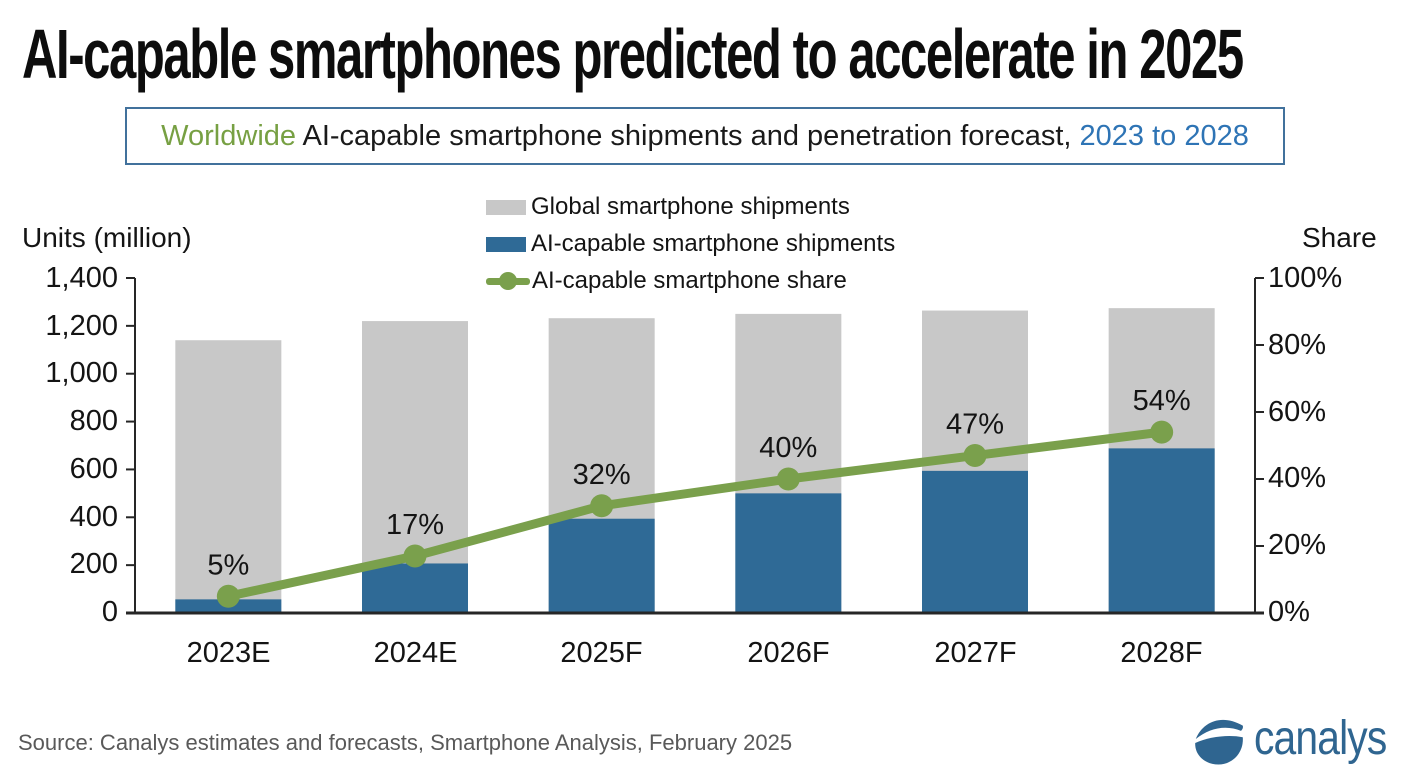 The width and height of the screenshot is (1410, 780). I want to click on left-tick-label: 400, so click(93, 517).